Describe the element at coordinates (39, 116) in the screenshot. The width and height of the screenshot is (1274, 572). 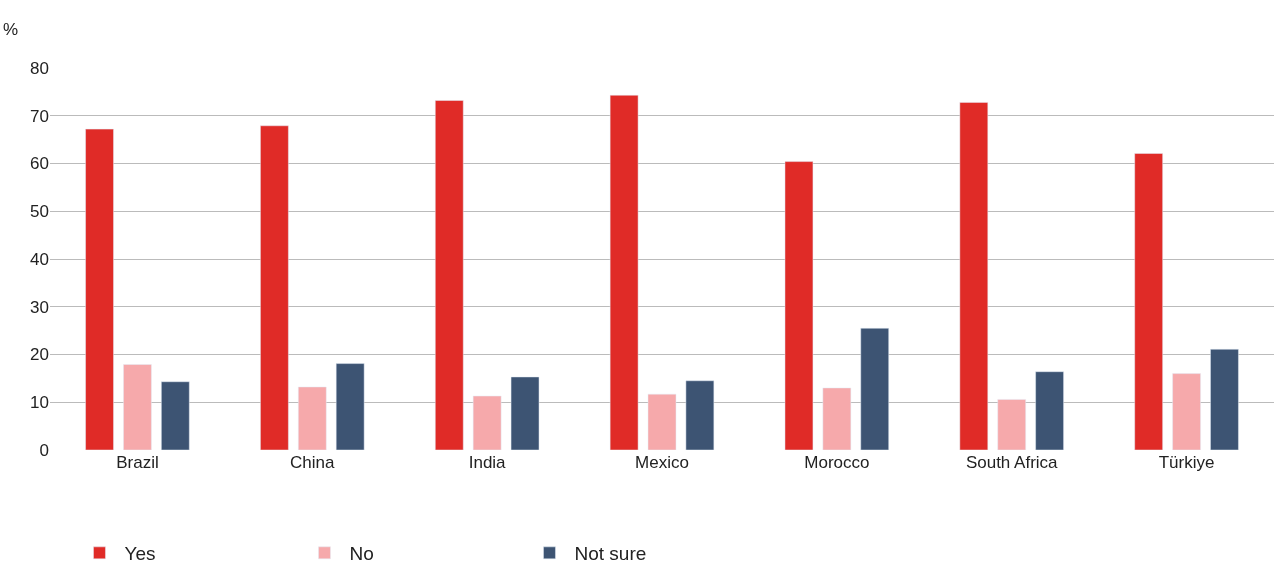
I see `y-tick-label: 70` at that location.